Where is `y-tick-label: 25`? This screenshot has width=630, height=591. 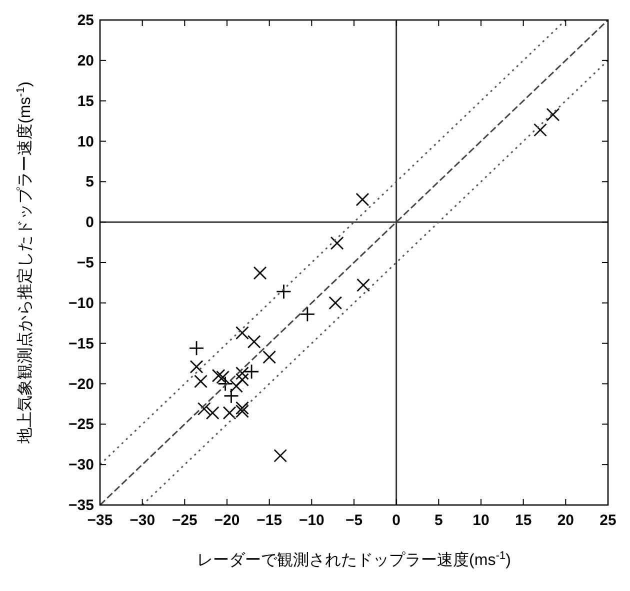
y-tick-label: 25 is located at coordinates (85, 20).